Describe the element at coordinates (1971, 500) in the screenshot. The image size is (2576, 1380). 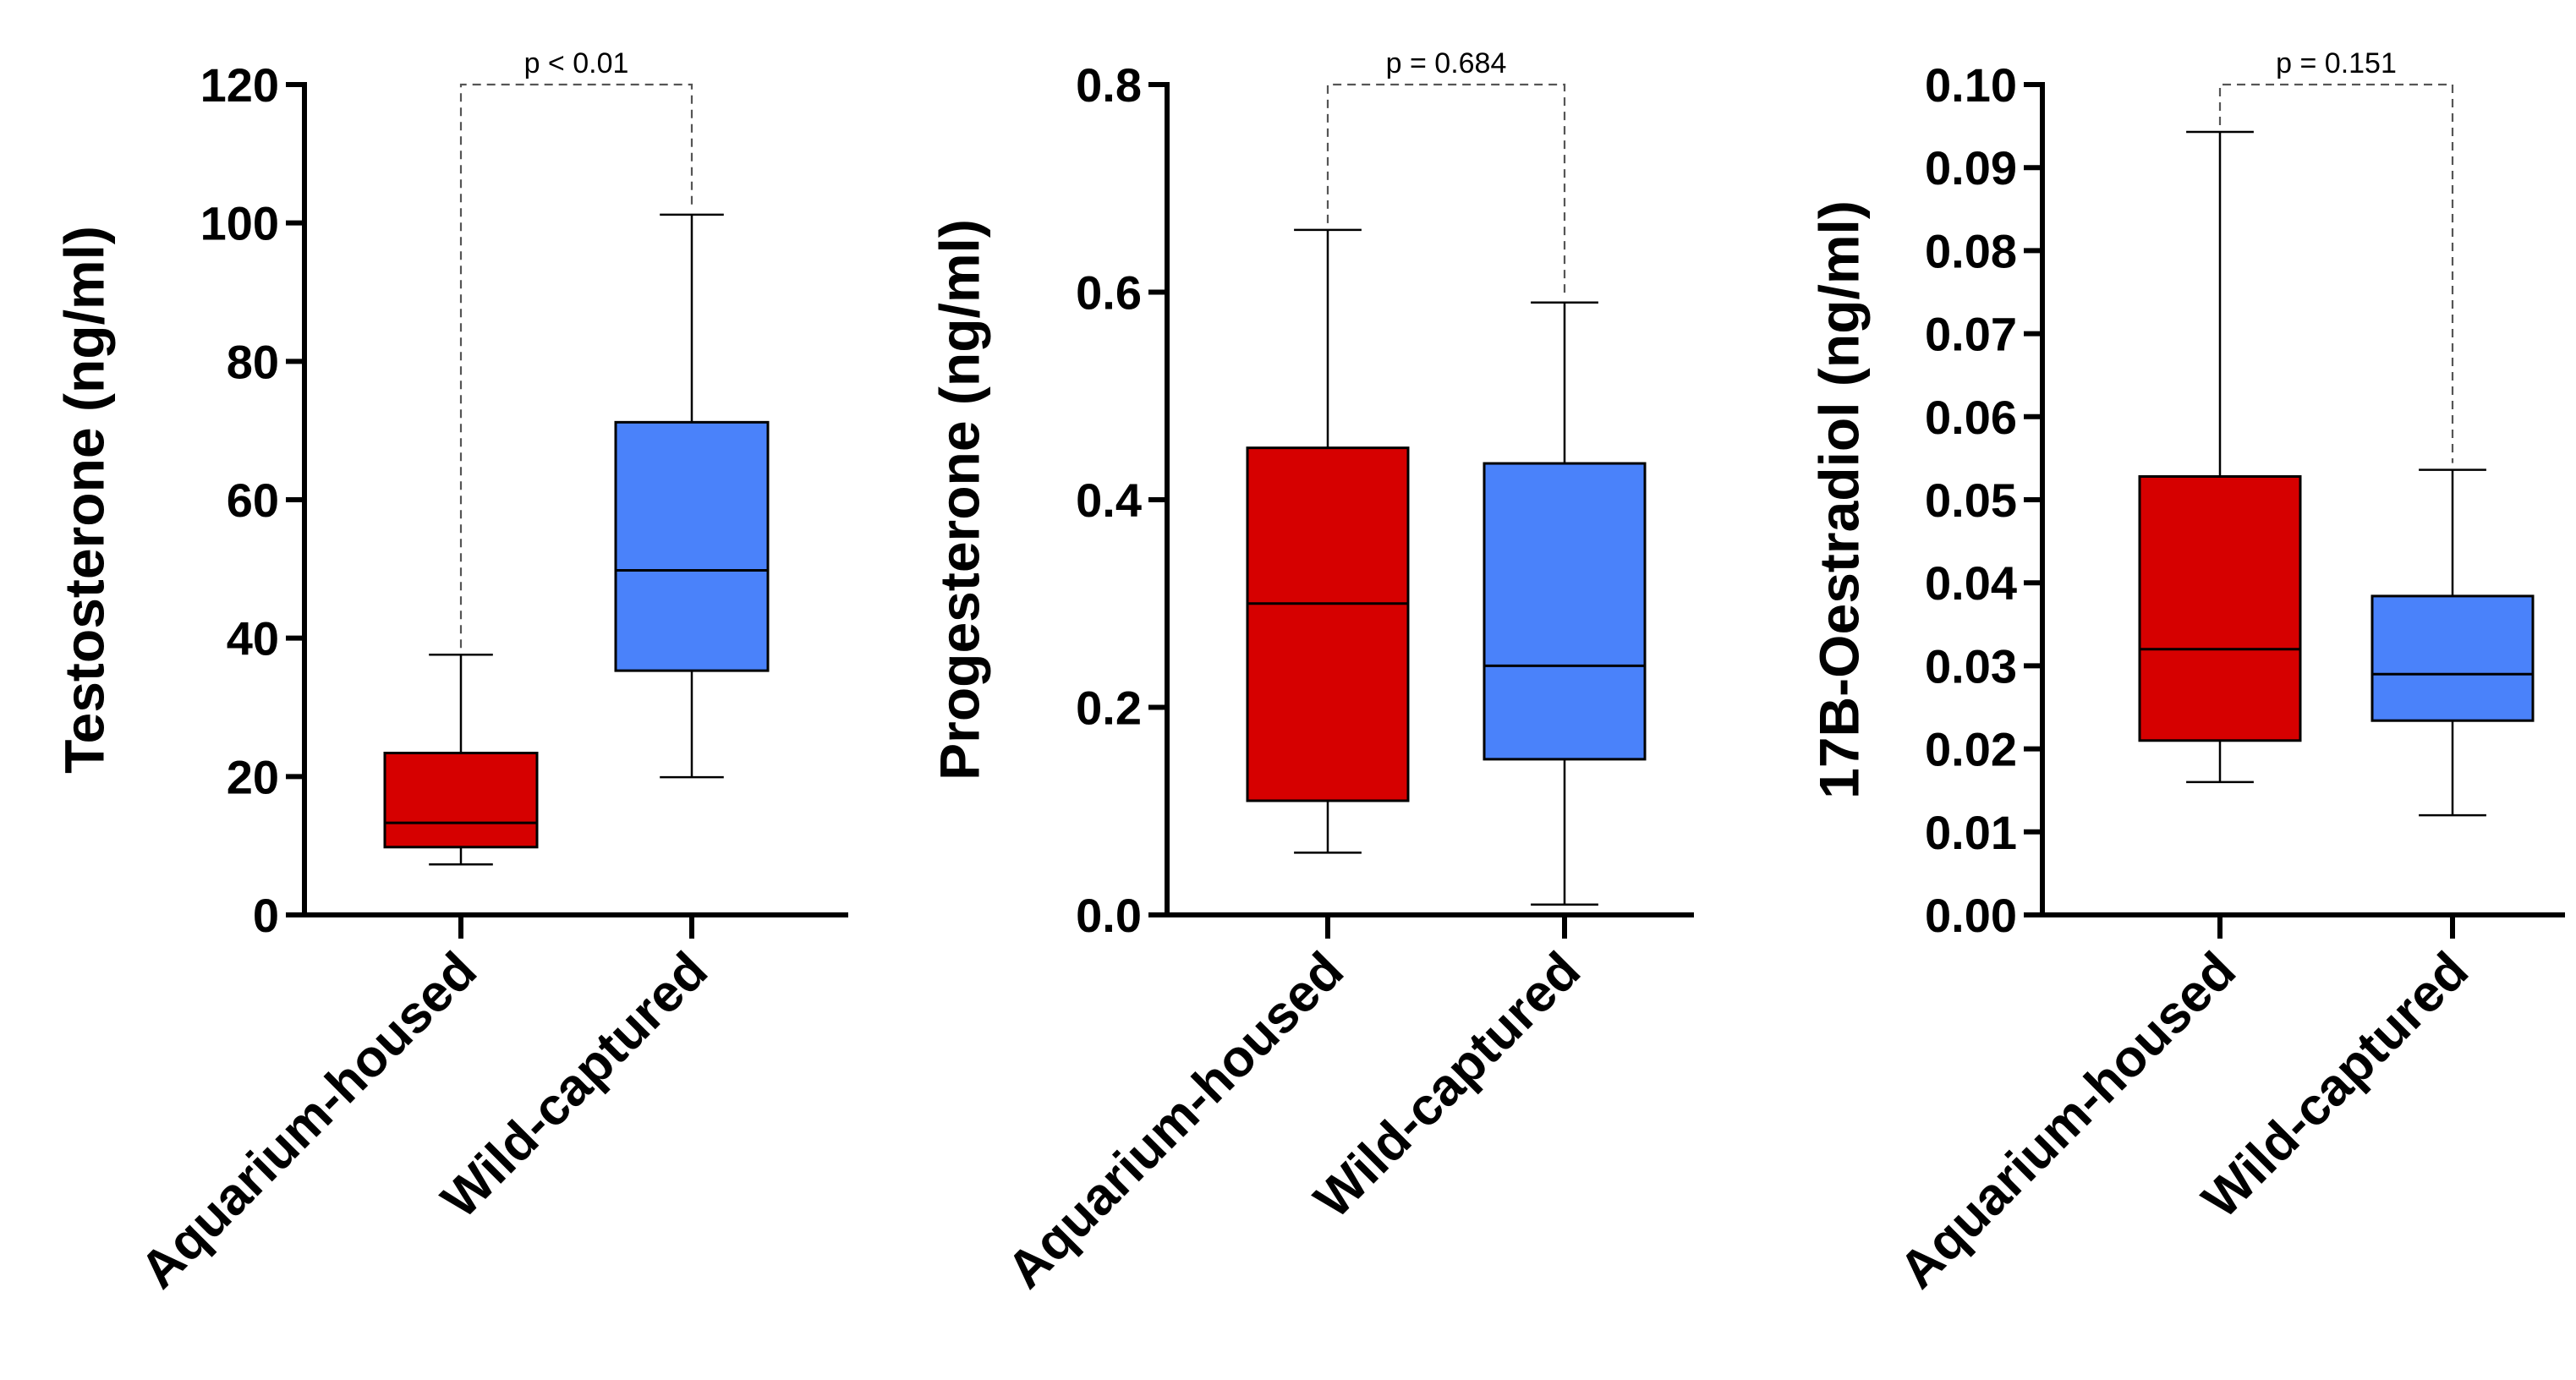
I see `panel-2-y-tick-label: 0.05` at that location.